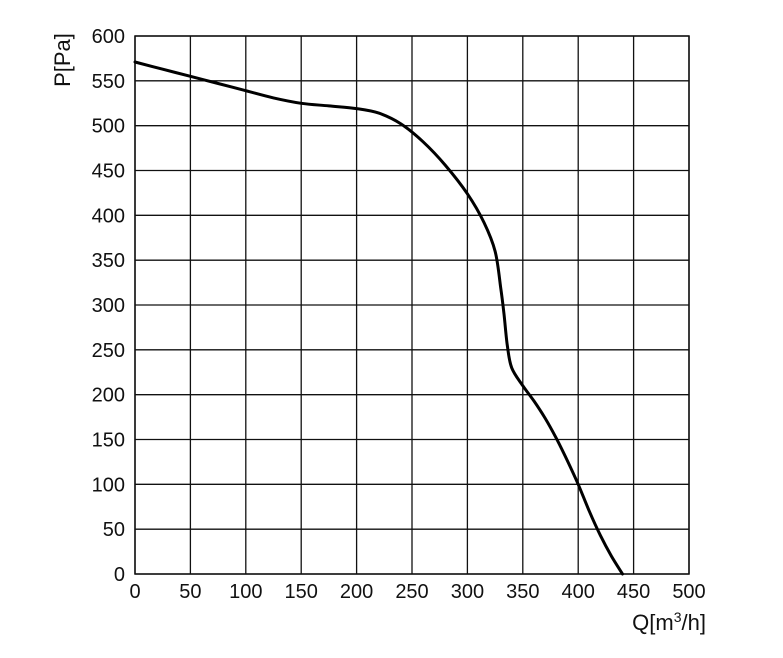 This screenshot has width=783, height=658. What do you see at coordinates (108, 485) in the screenshot?
I see `y-tick-label: 100` at bounding box center [108, 485].